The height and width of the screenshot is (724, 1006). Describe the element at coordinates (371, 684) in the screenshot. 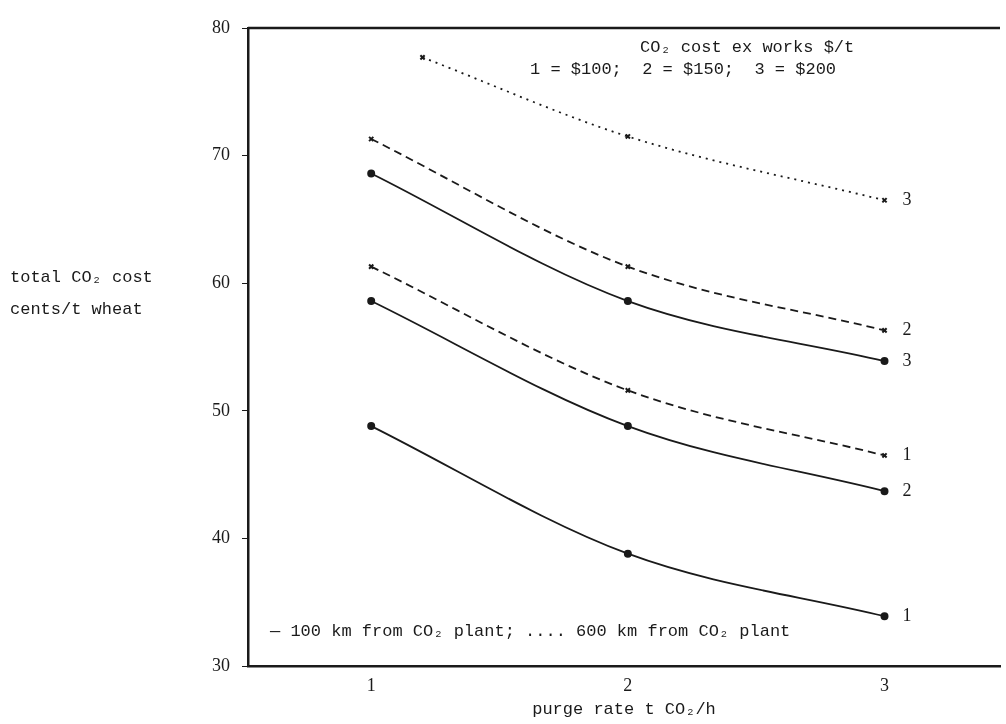

I see `x-tick-label: 1` at that location.